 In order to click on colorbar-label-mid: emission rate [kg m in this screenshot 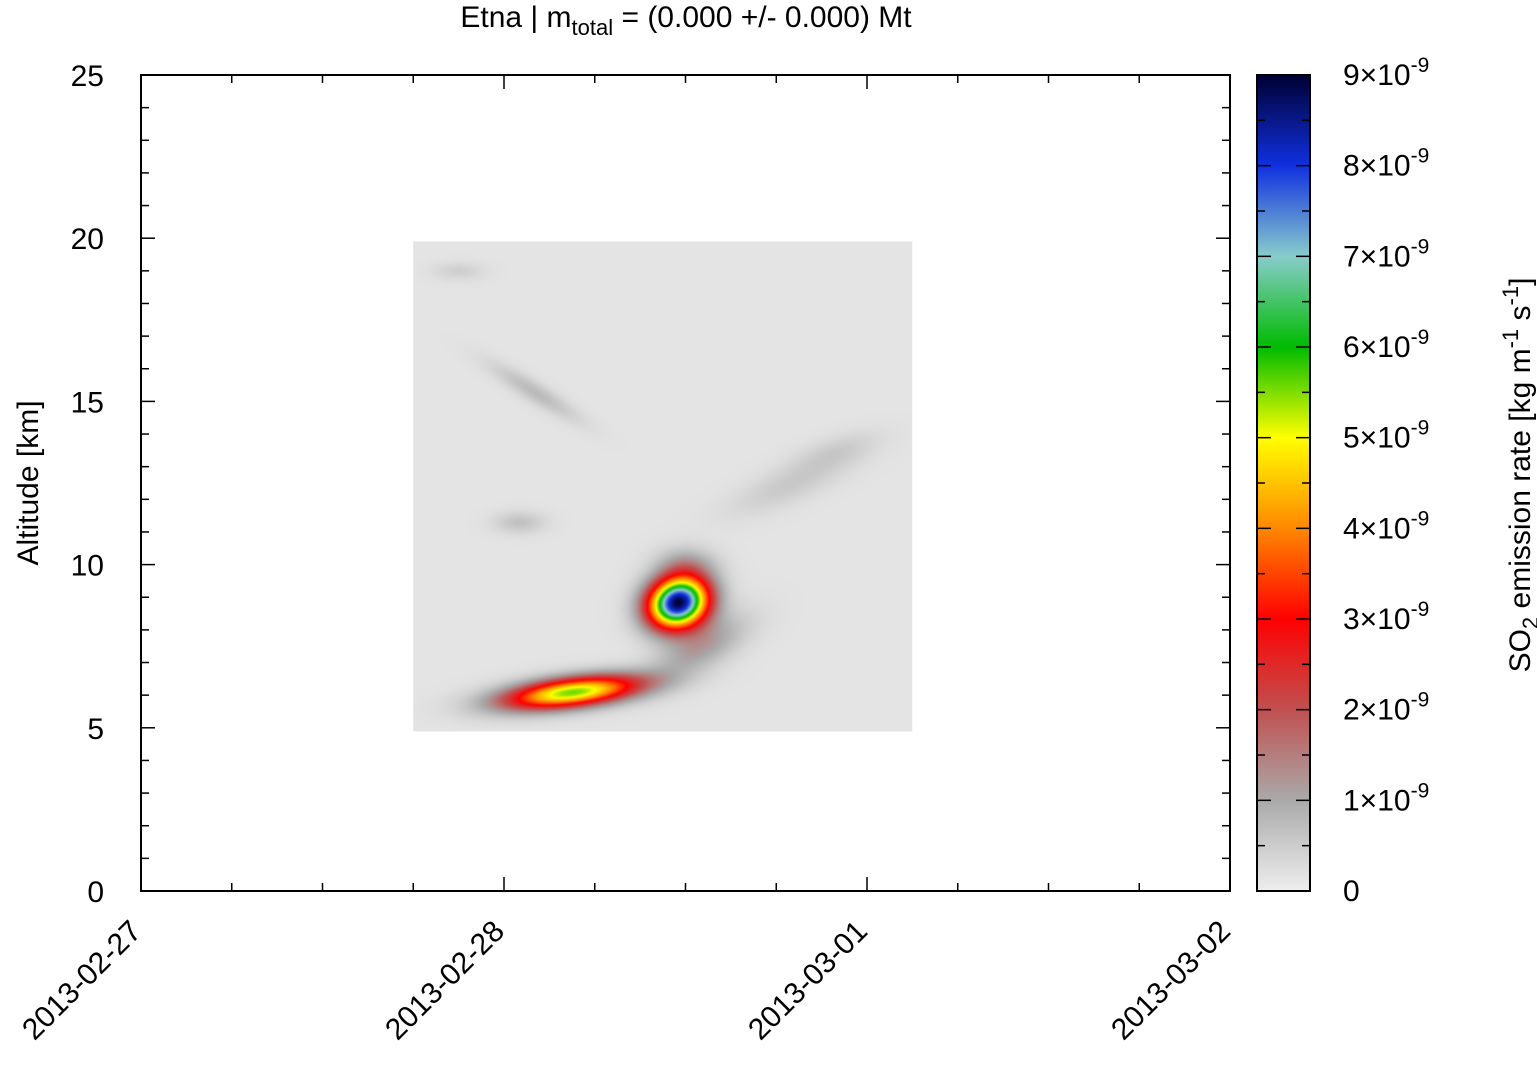, I will do `click(1520, 482)`.